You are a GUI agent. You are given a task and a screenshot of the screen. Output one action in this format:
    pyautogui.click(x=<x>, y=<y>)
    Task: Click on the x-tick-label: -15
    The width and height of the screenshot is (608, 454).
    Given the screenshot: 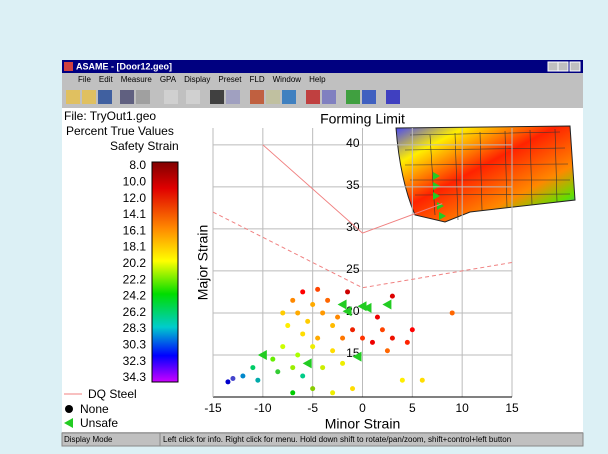 What is the action you would take?
    pyautogui.click(x=213, y=408)
    